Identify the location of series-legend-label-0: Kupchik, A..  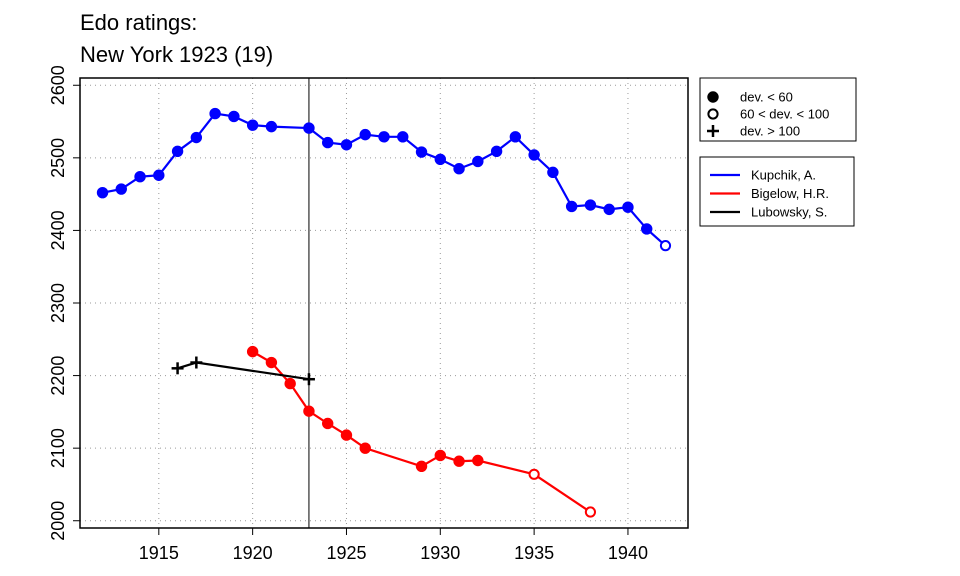
(783, 175).